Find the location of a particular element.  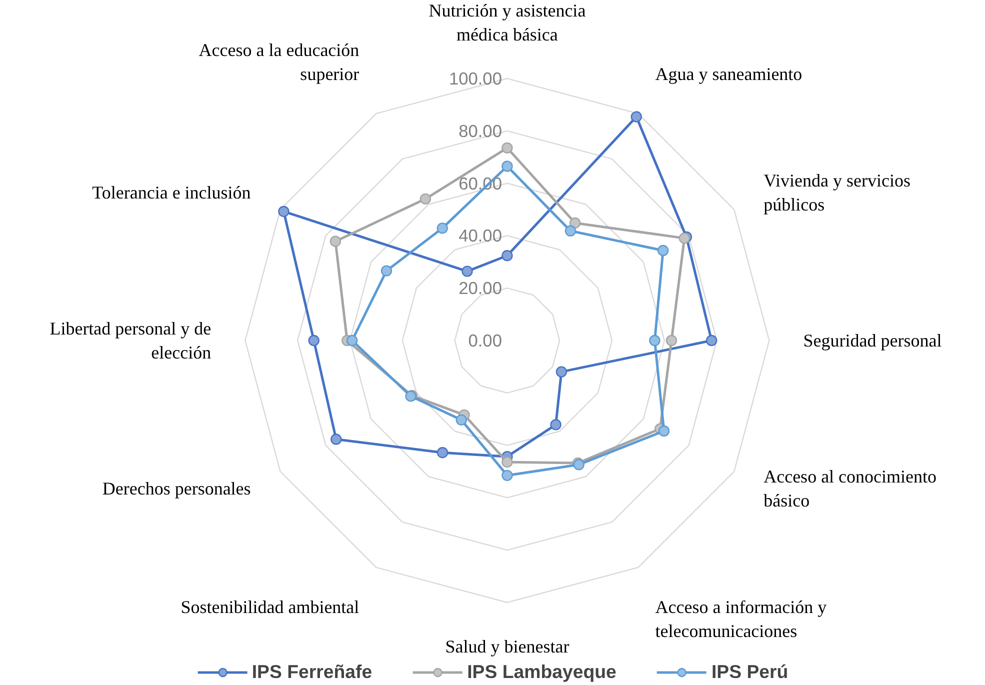

y-tick-label: 100.00 is located at coordinates (475, 78).